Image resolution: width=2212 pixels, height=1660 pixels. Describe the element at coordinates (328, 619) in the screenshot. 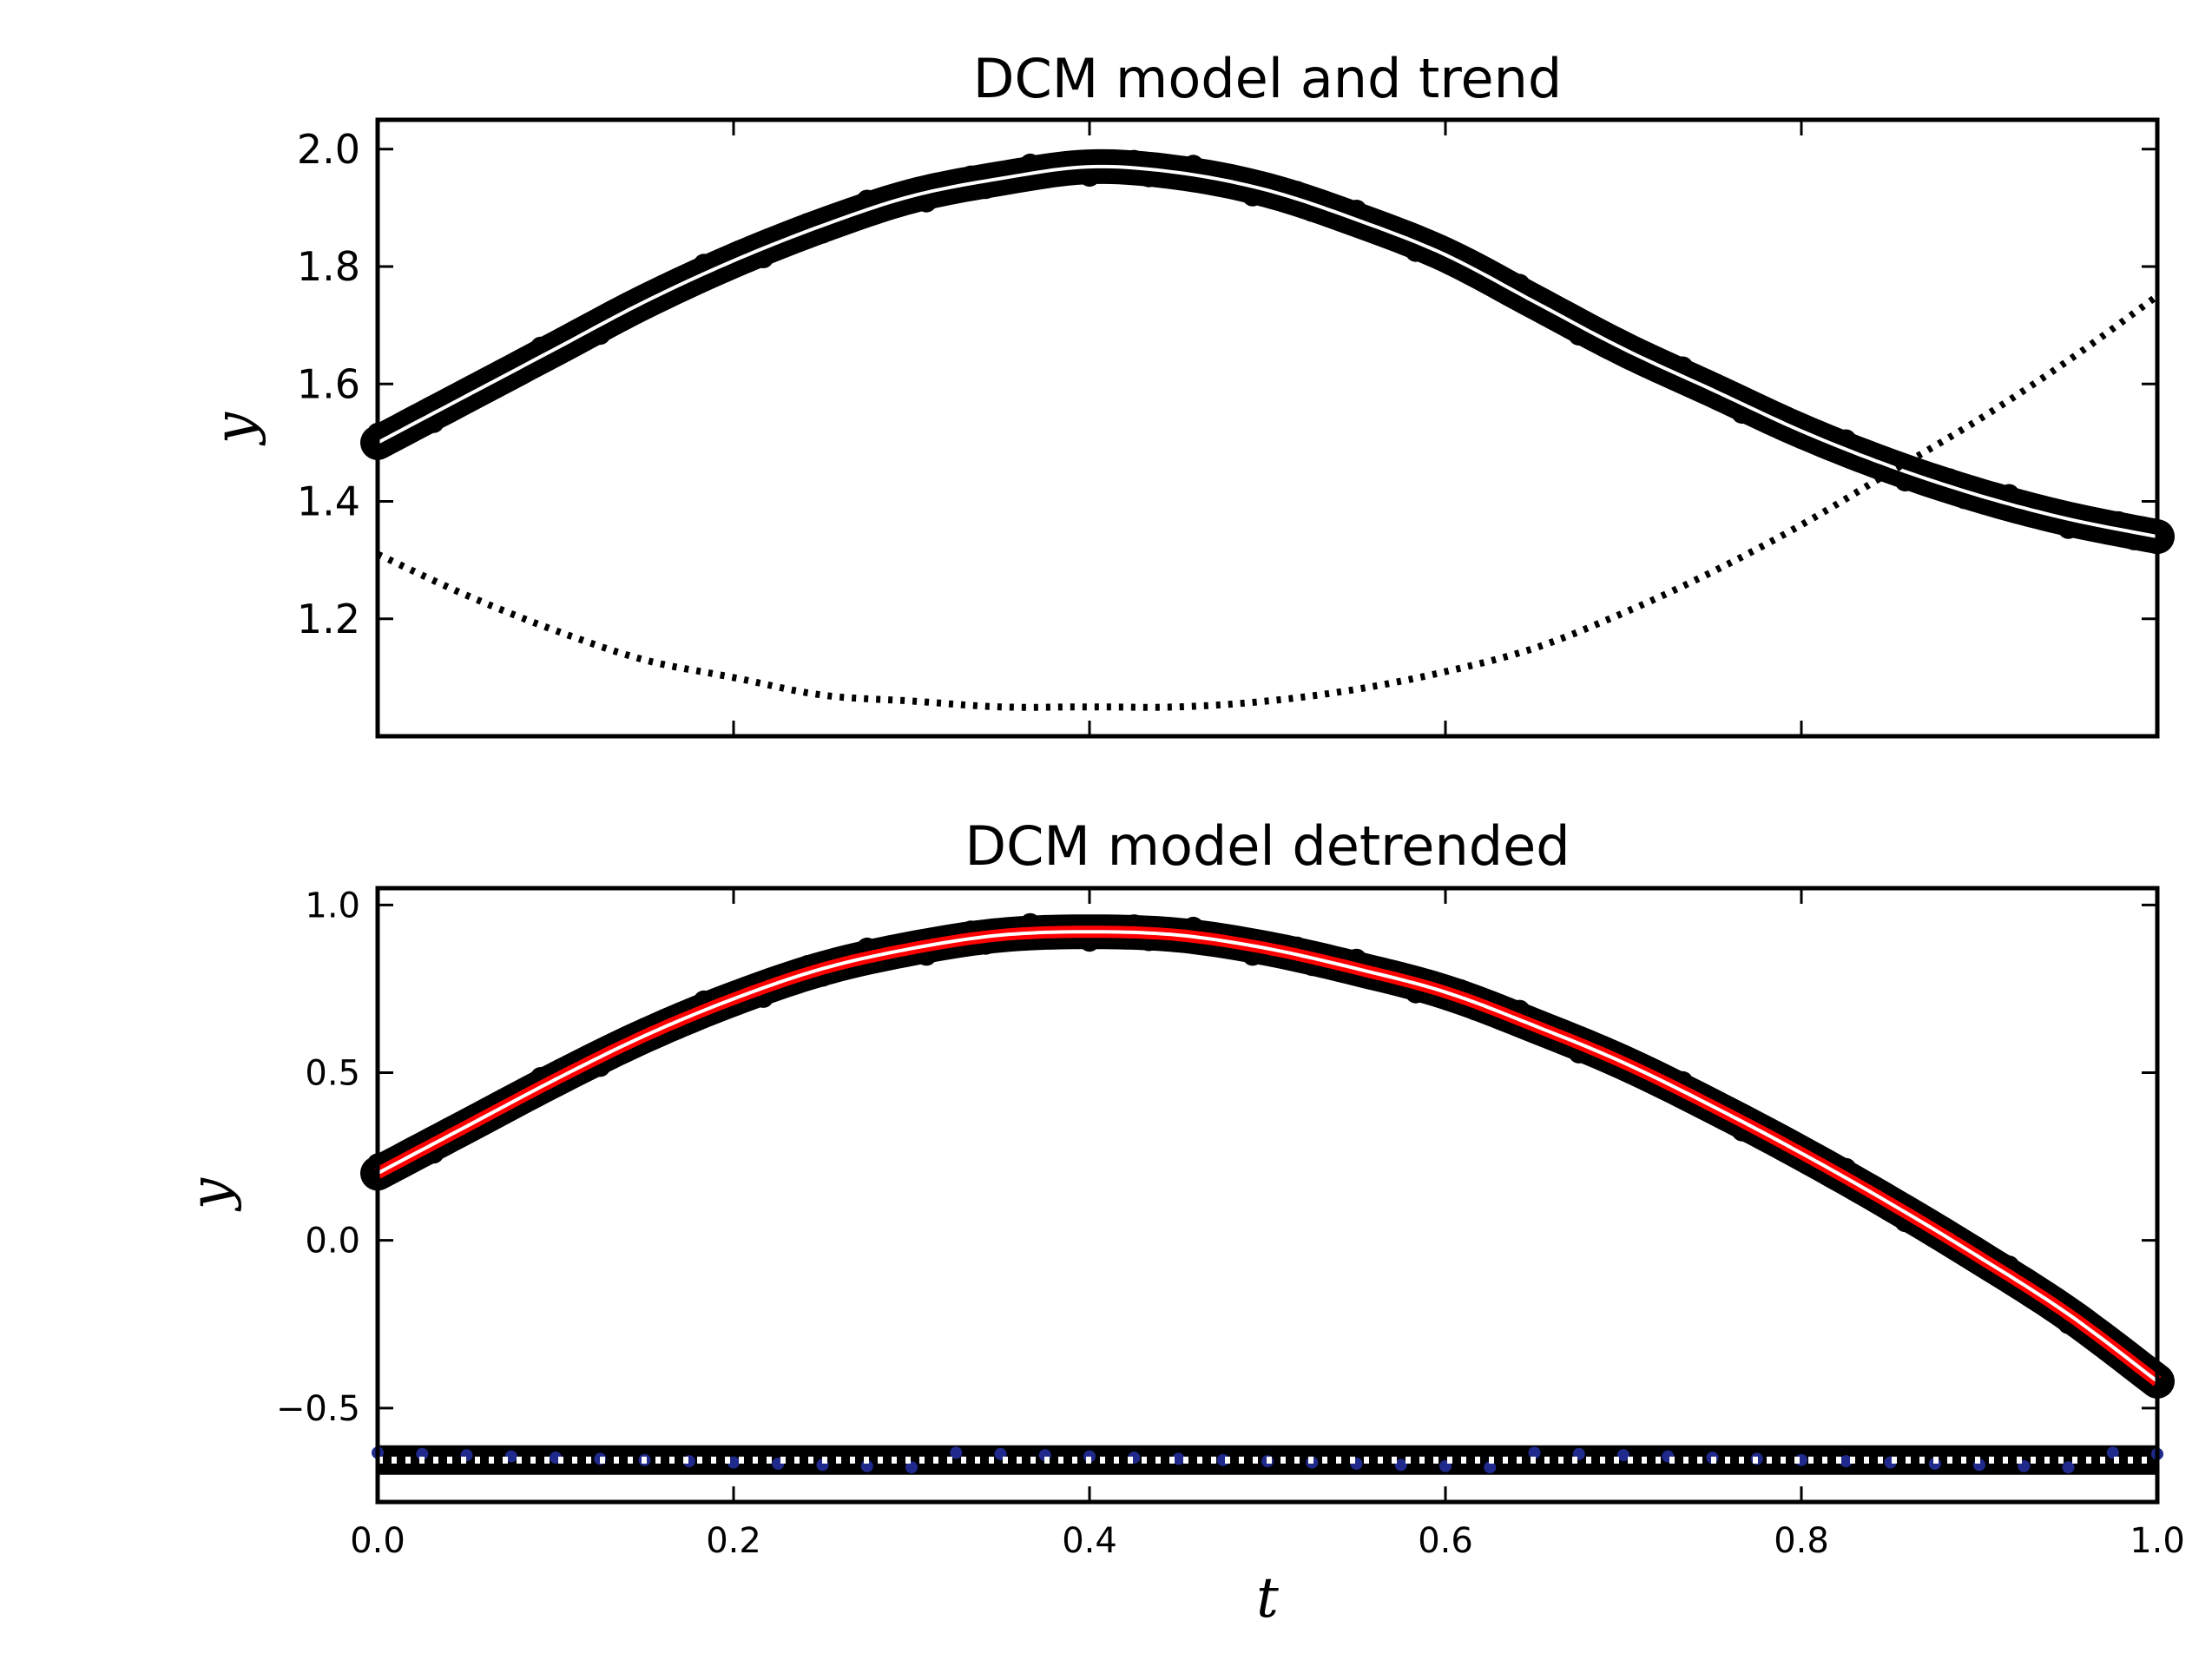

I see `y-tick-label: 1.2` at that location.